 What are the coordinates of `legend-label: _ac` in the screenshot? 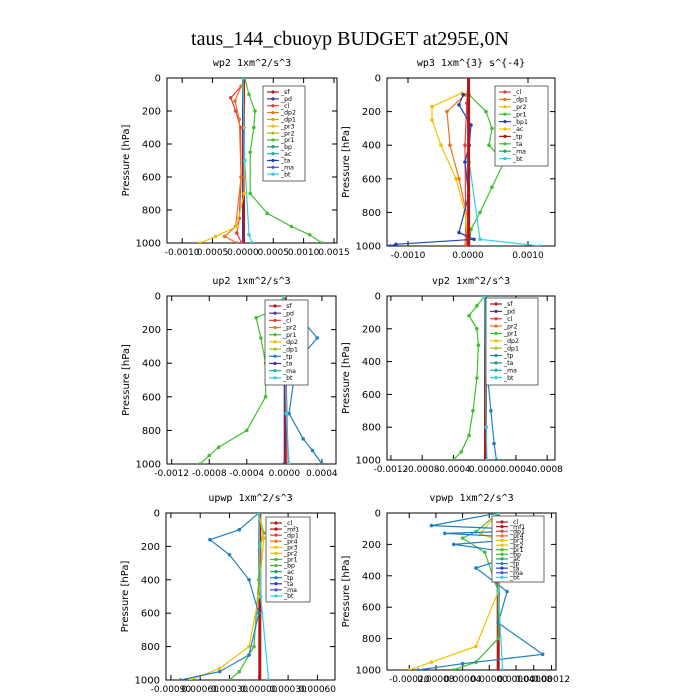 It's located at (286, 154).